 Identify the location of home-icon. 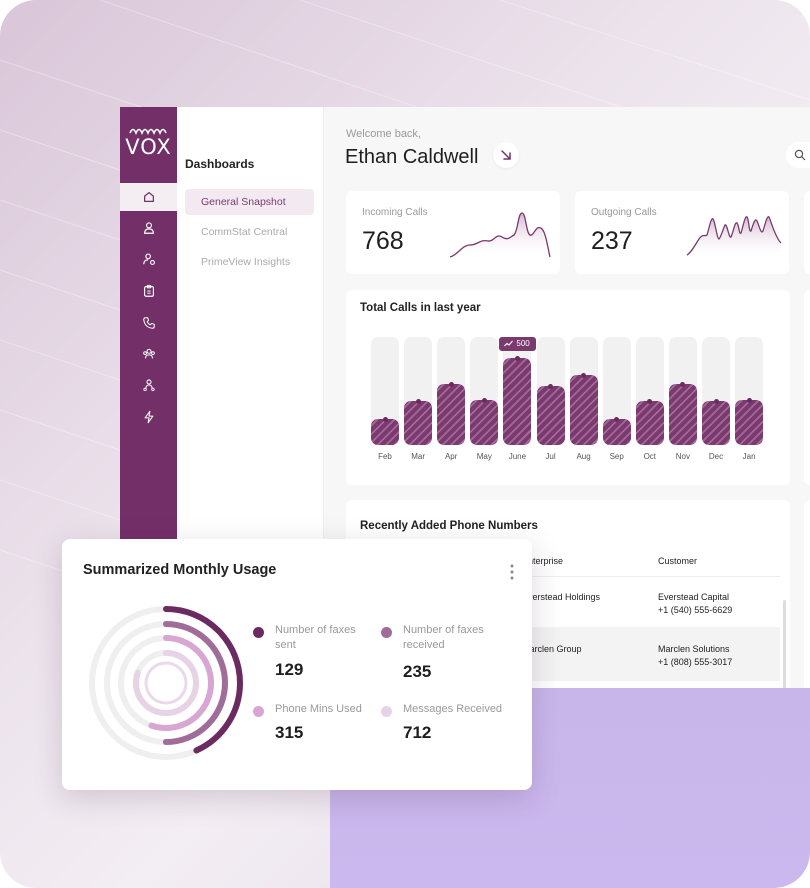
(148, 197).